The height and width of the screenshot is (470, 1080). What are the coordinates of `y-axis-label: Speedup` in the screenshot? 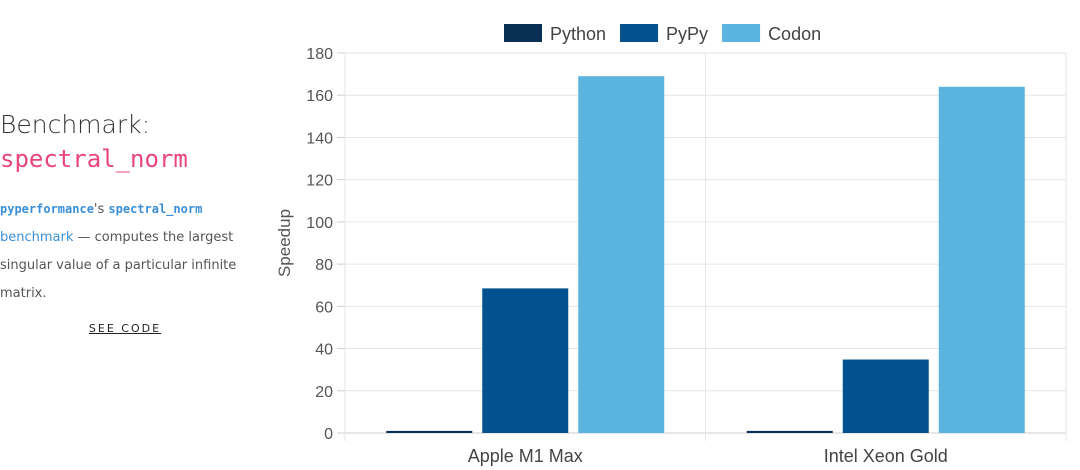 It's located at (284, 243).